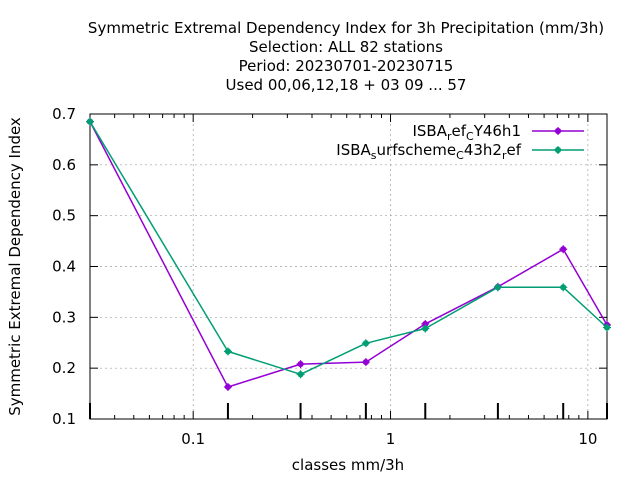 The width and height of the screenshot is (640, 480). Describe the element at coordinates (391, 439) in the screenshot. I see `x-tick-label: 1` at that location.